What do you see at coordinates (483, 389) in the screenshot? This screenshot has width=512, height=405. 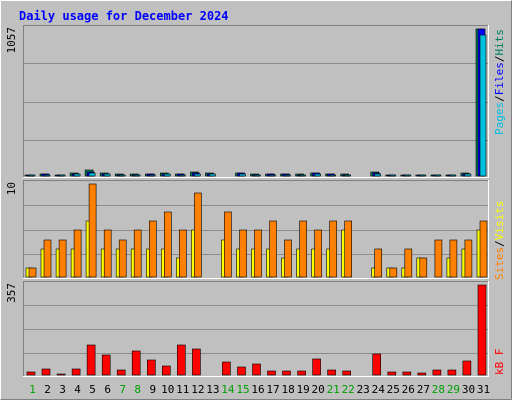 I see `day-label-31: 31` at bounding box center [483, 389].